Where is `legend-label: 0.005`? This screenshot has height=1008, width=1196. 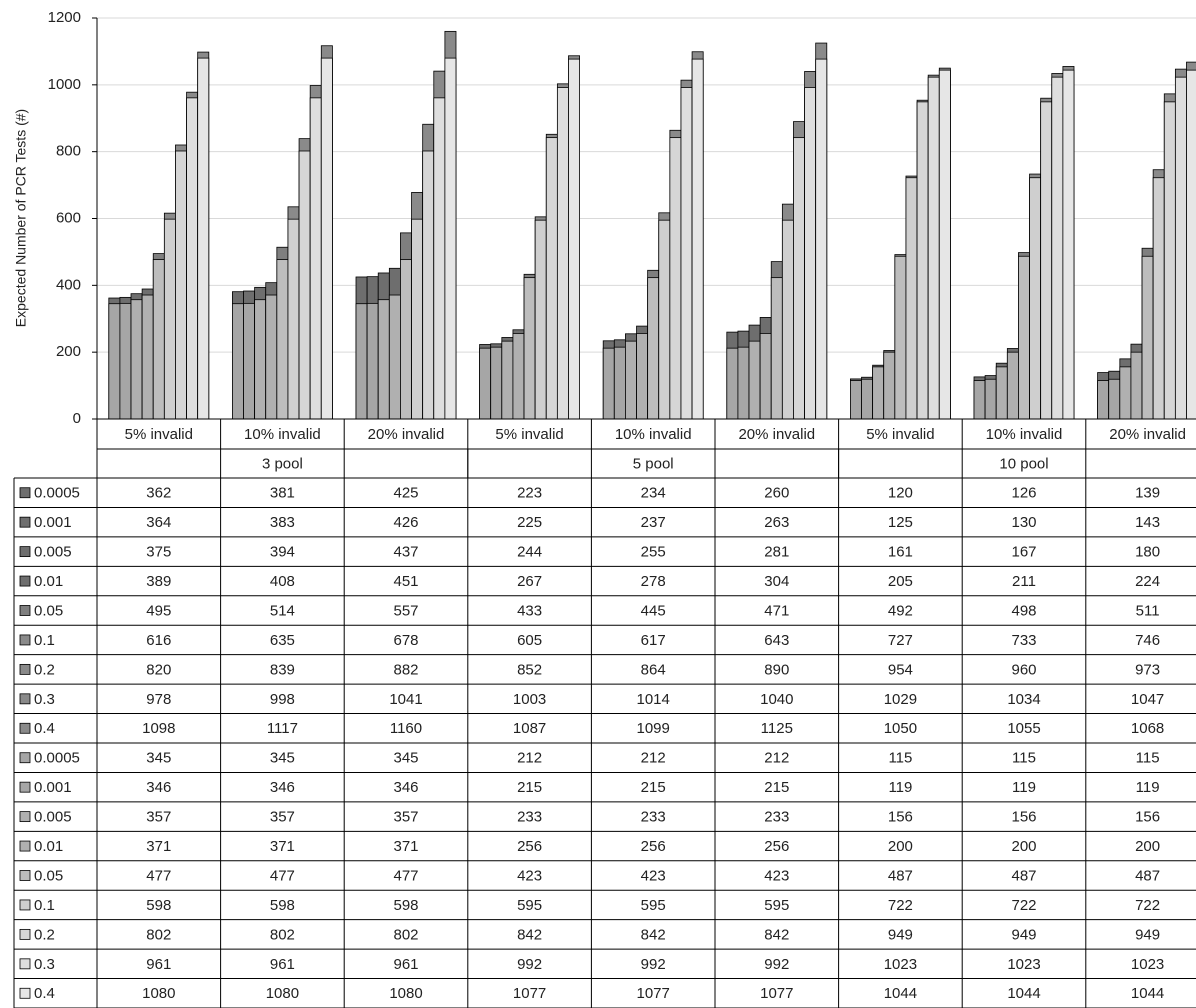 legend-label: 0.005 is located at coordinates (53, 552).